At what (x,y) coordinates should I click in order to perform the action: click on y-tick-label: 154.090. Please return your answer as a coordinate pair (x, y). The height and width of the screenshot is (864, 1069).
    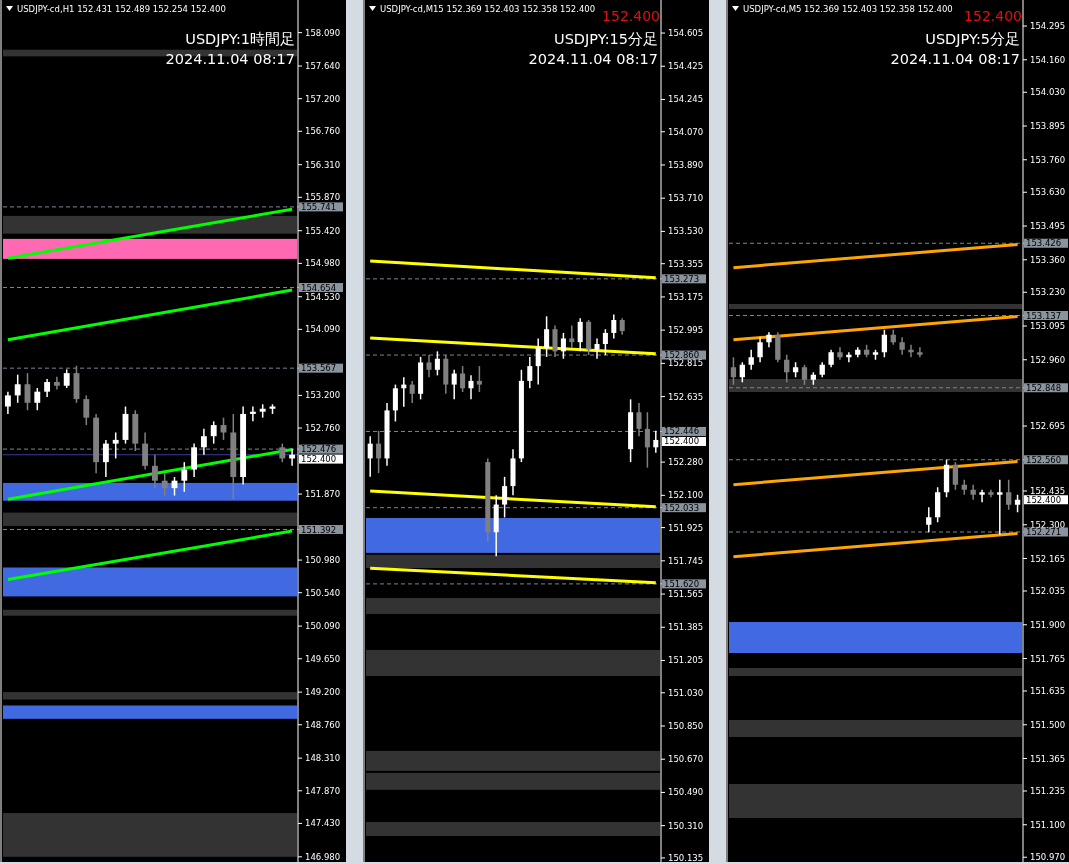
    Looking at the image, I should click on (323, 329).